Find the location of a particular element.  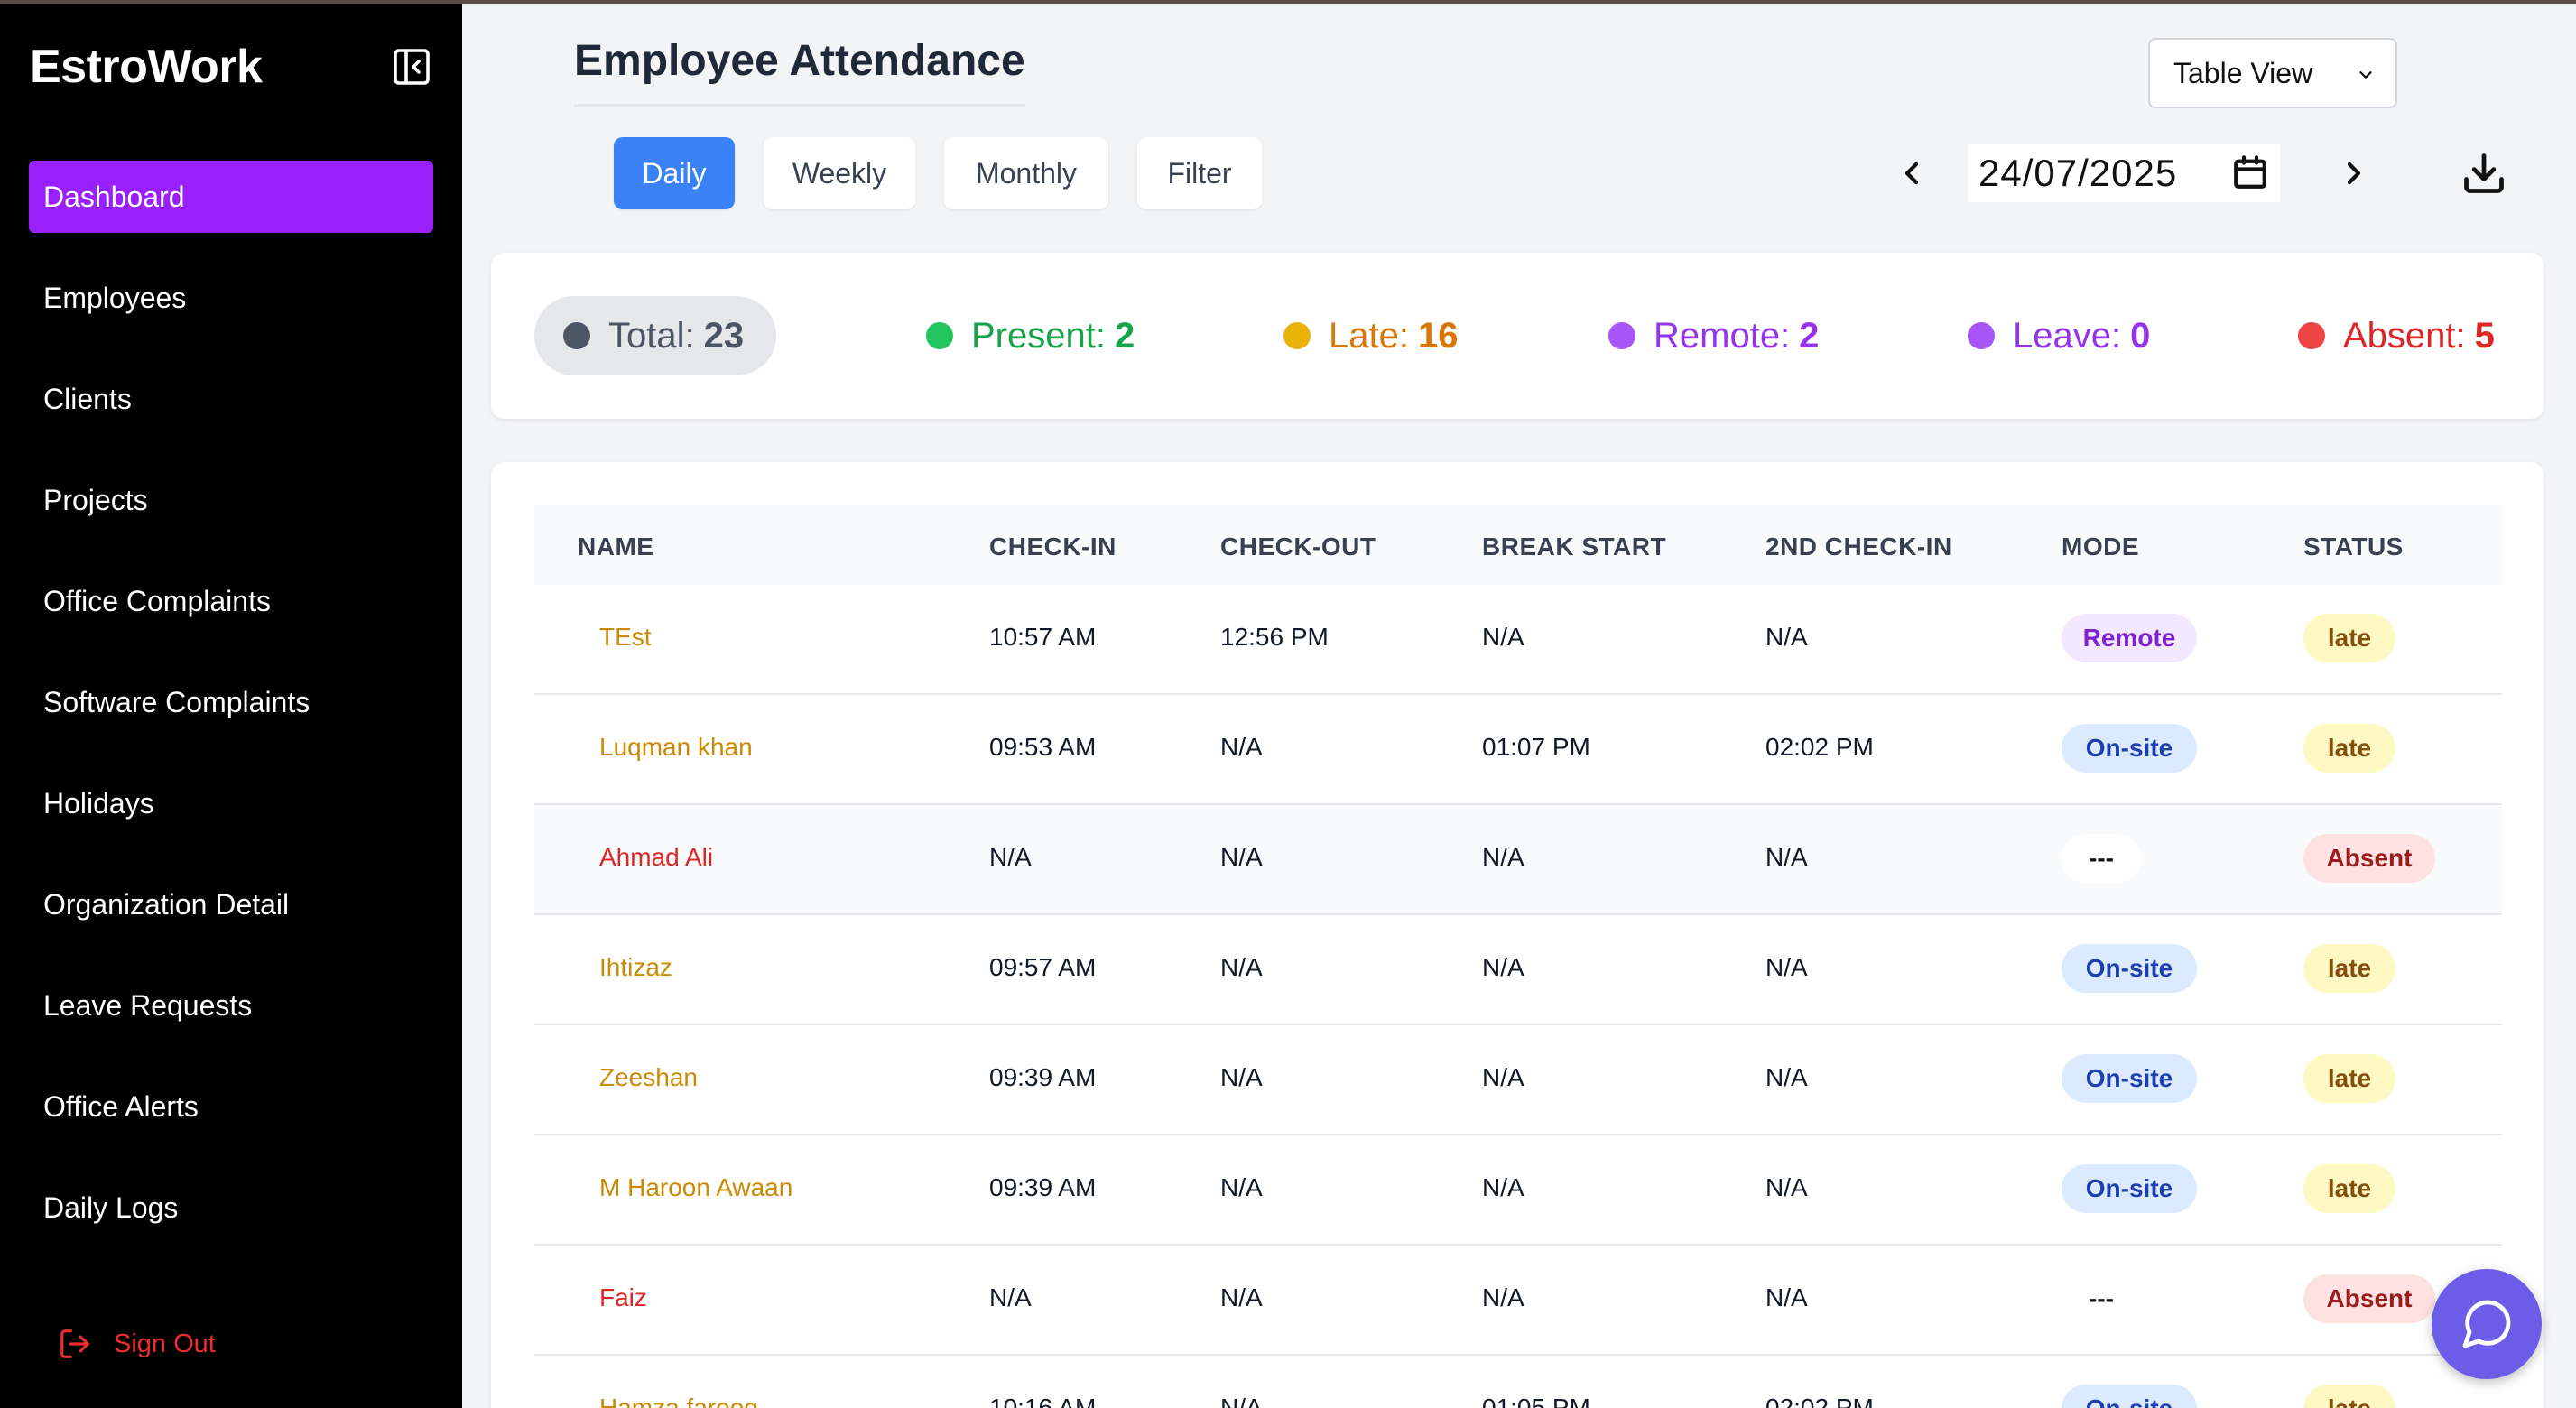

date-value: 24/07/2025 is located at coordinates (2078, 173).